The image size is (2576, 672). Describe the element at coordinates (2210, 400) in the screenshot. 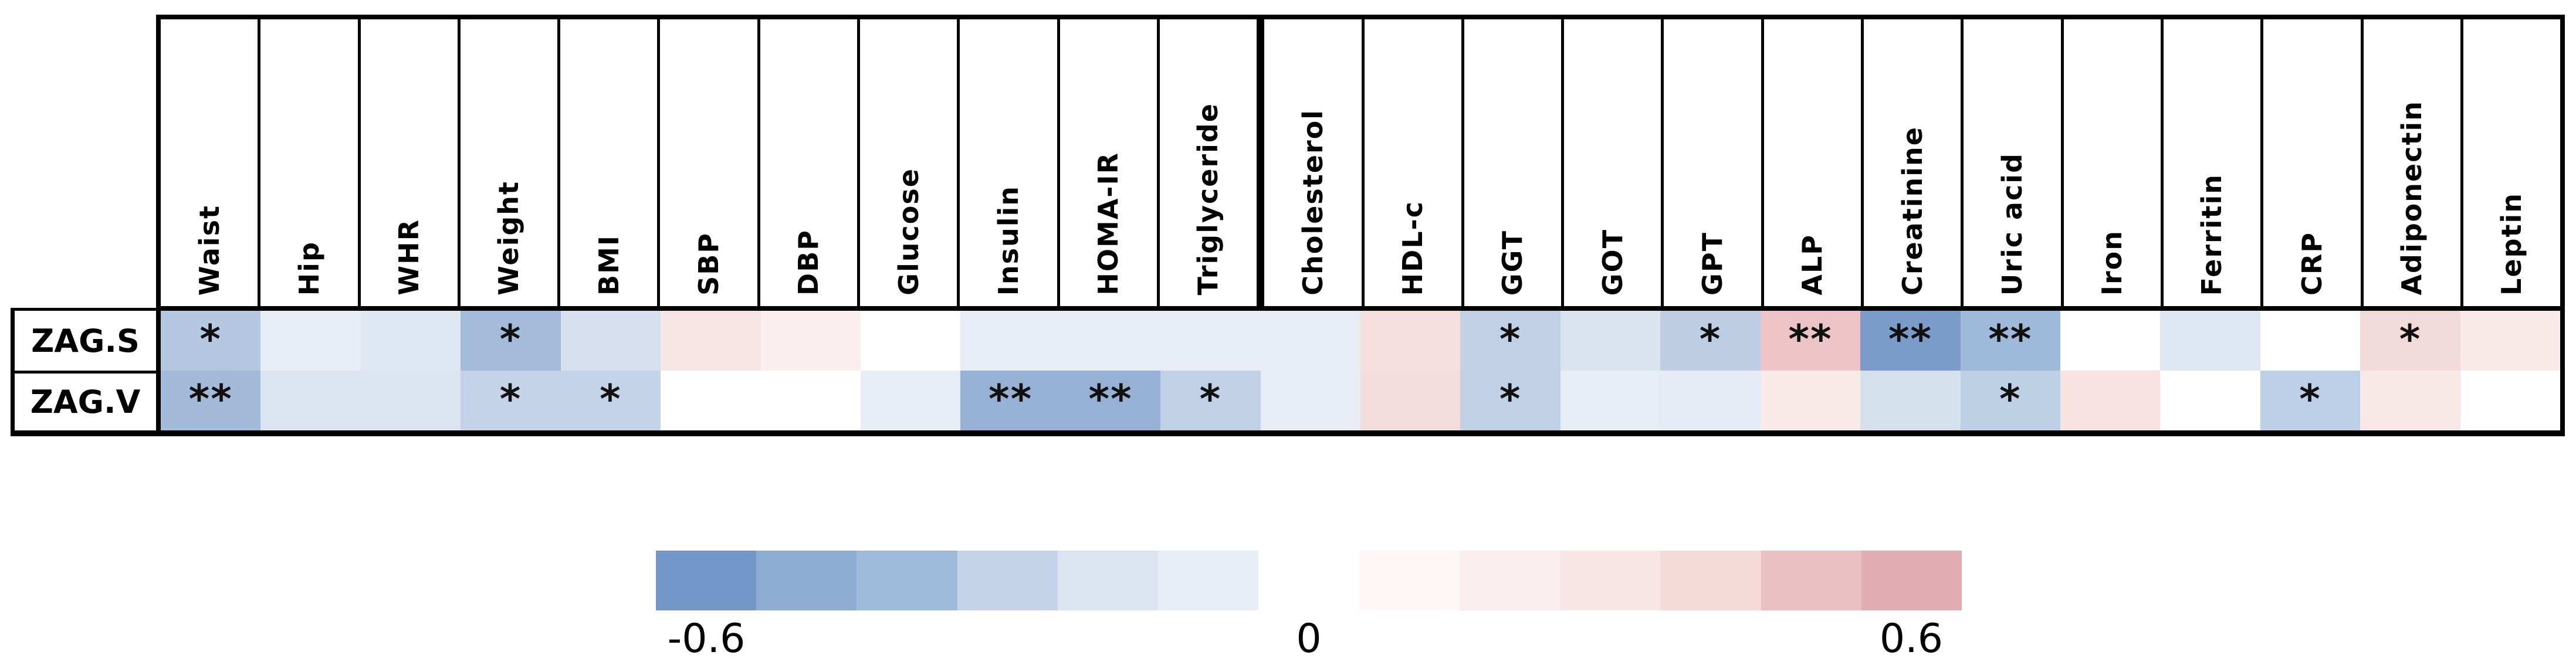

I see `cell-zag-v-ferritin` at that location.